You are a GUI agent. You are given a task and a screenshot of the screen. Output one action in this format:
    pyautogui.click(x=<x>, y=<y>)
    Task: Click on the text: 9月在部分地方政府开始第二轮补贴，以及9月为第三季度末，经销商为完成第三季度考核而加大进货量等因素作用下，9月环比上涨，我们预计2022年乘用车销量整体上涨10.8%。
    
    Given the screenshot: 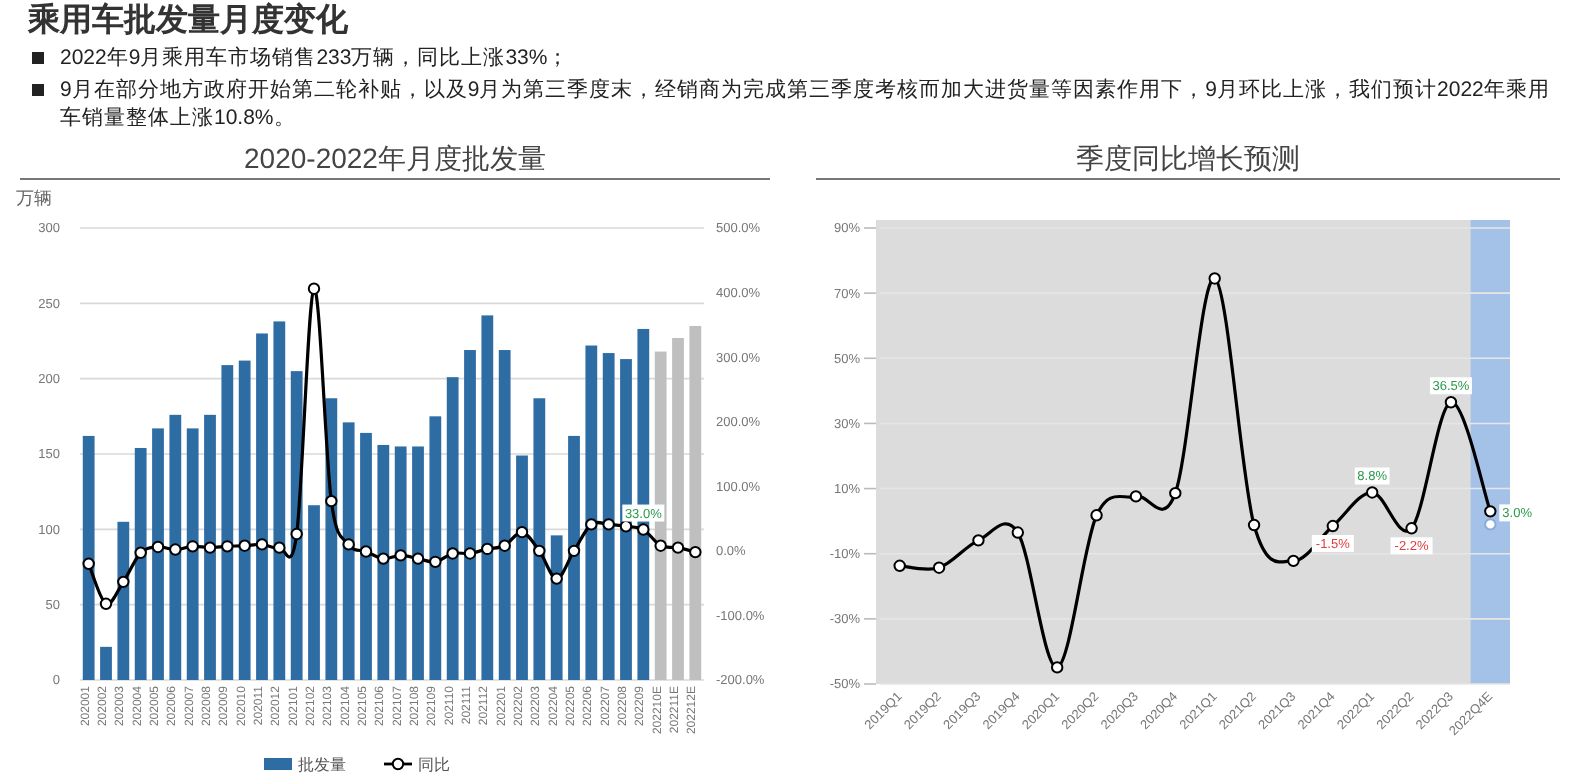 What is the action you would take?
    pyautogui.click(x=805, y=104)
    